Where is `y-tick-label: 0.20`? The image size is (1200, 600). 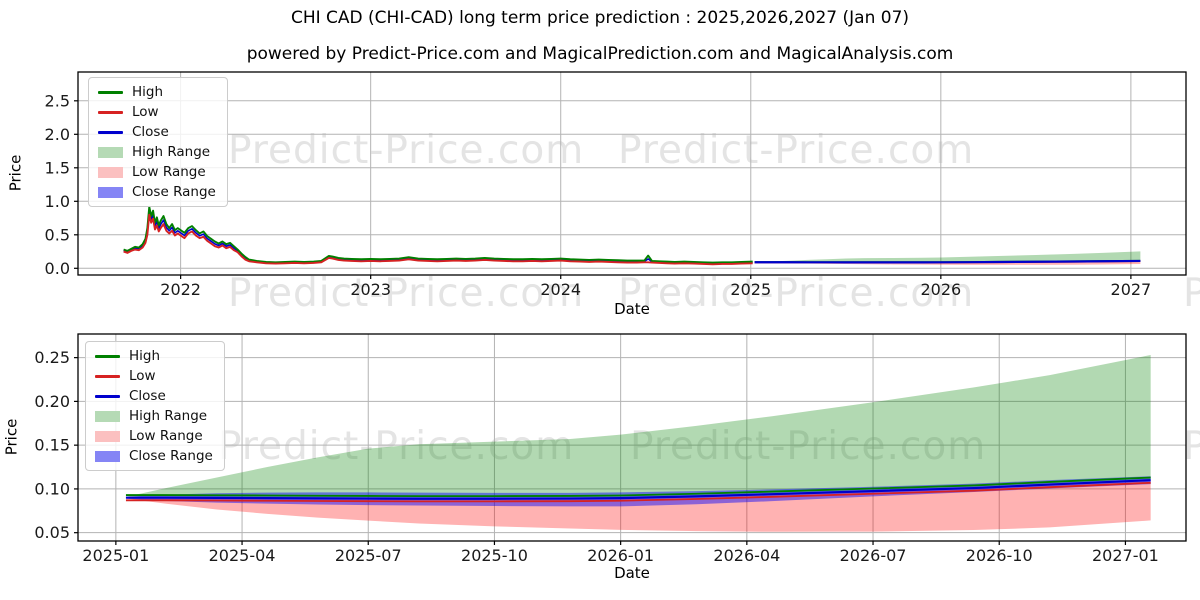 y-tick-label: 0.20 is located at coordinates (52, 401).